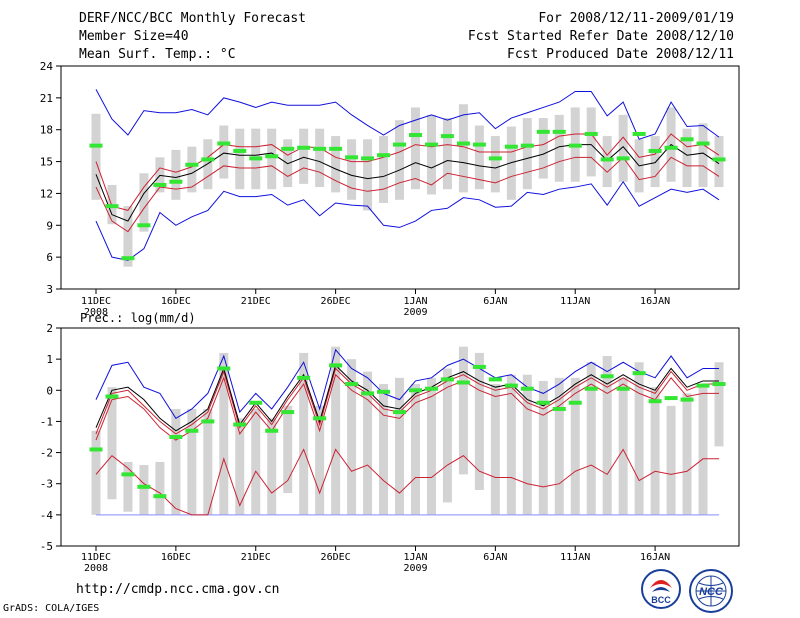 This screenshot has width=800, height=618. I want to click on precipitation-ytick-label: -1, so click(46, 421).